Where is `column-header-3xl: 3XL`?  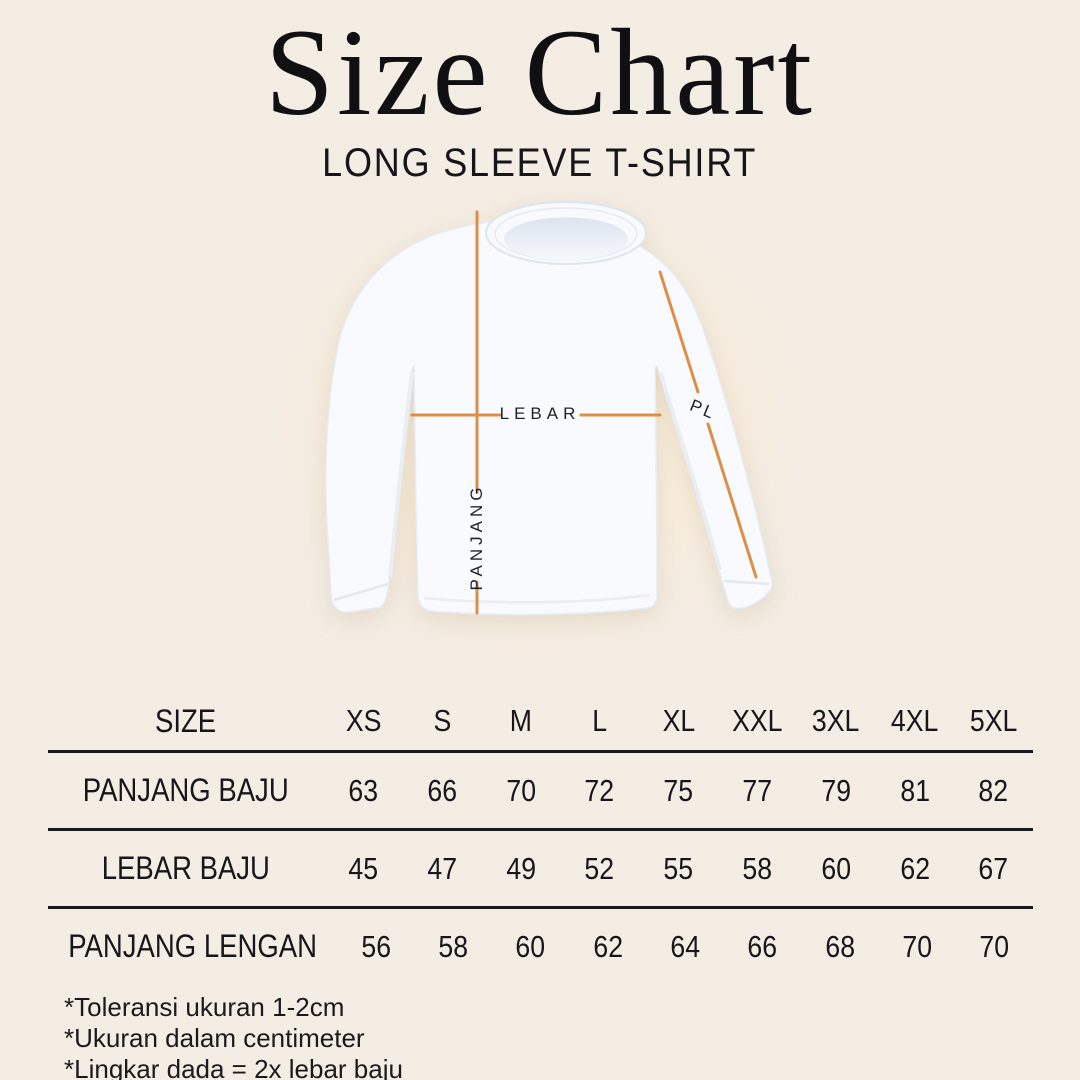 column-header-3xl: 3XL is located at coordinates (836, 720).